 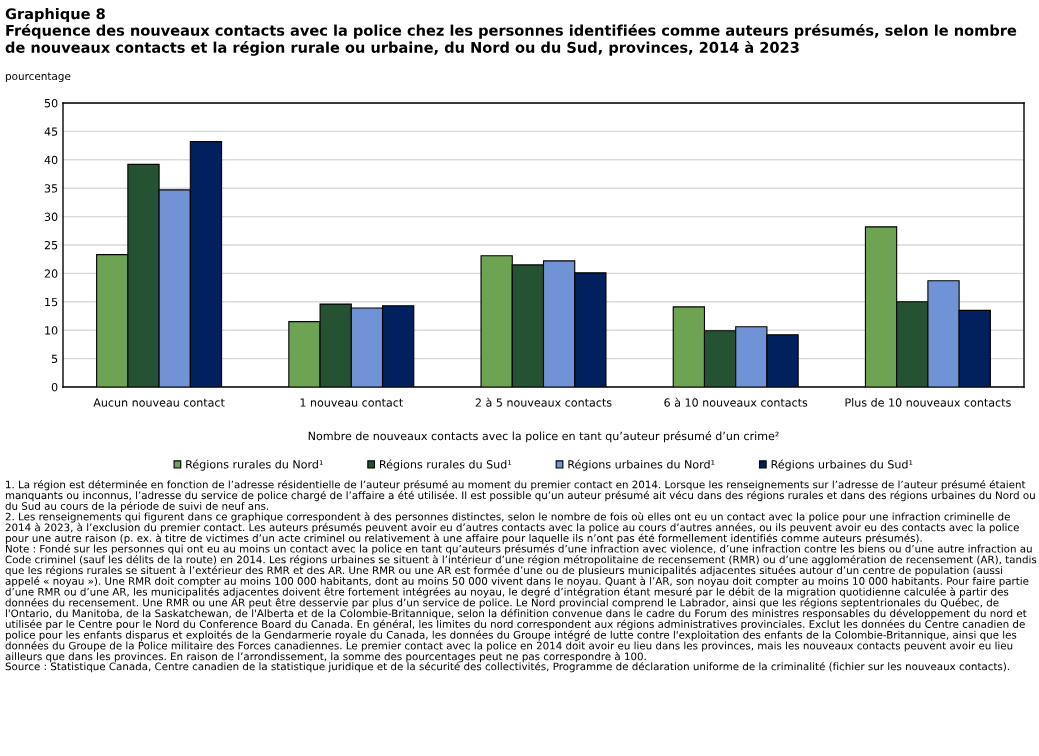 I want to click on y-tick-label: 30, so click(x=51, y=216).